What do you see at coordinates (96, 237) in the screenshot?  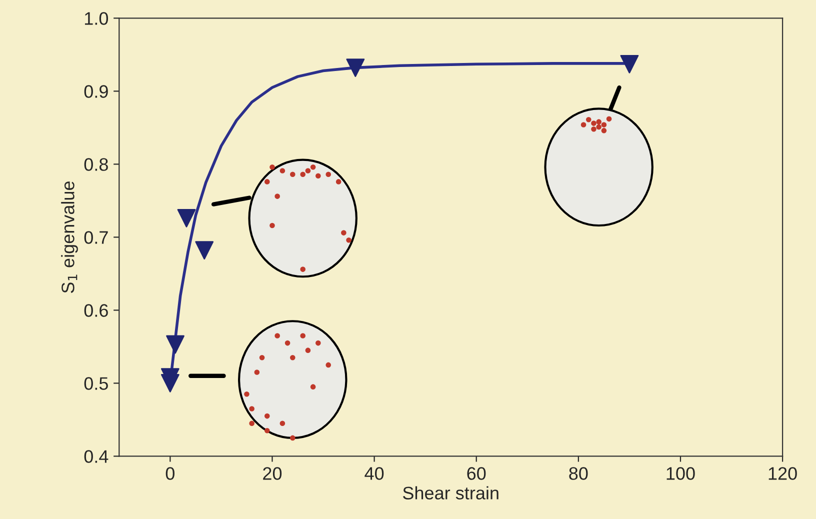 I see `y-tick-label: 0.7` at bounding box center [96, 237].